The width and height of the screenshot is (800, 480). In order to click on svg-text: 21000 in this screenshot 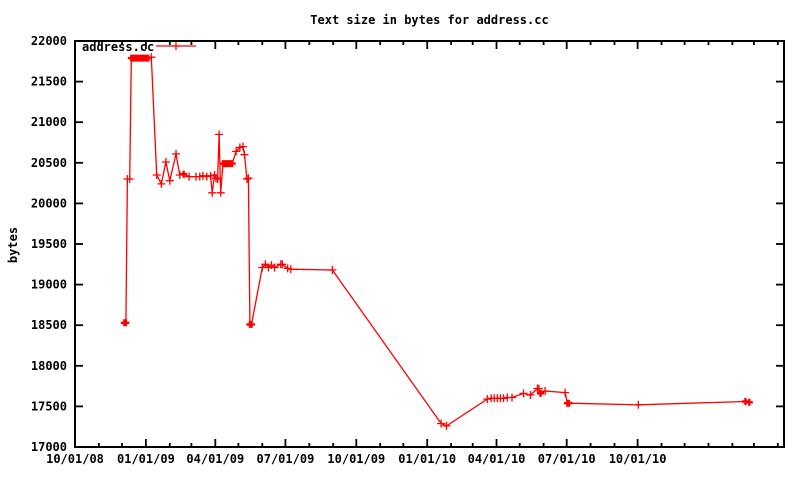, I will do `click(49, 122)`.